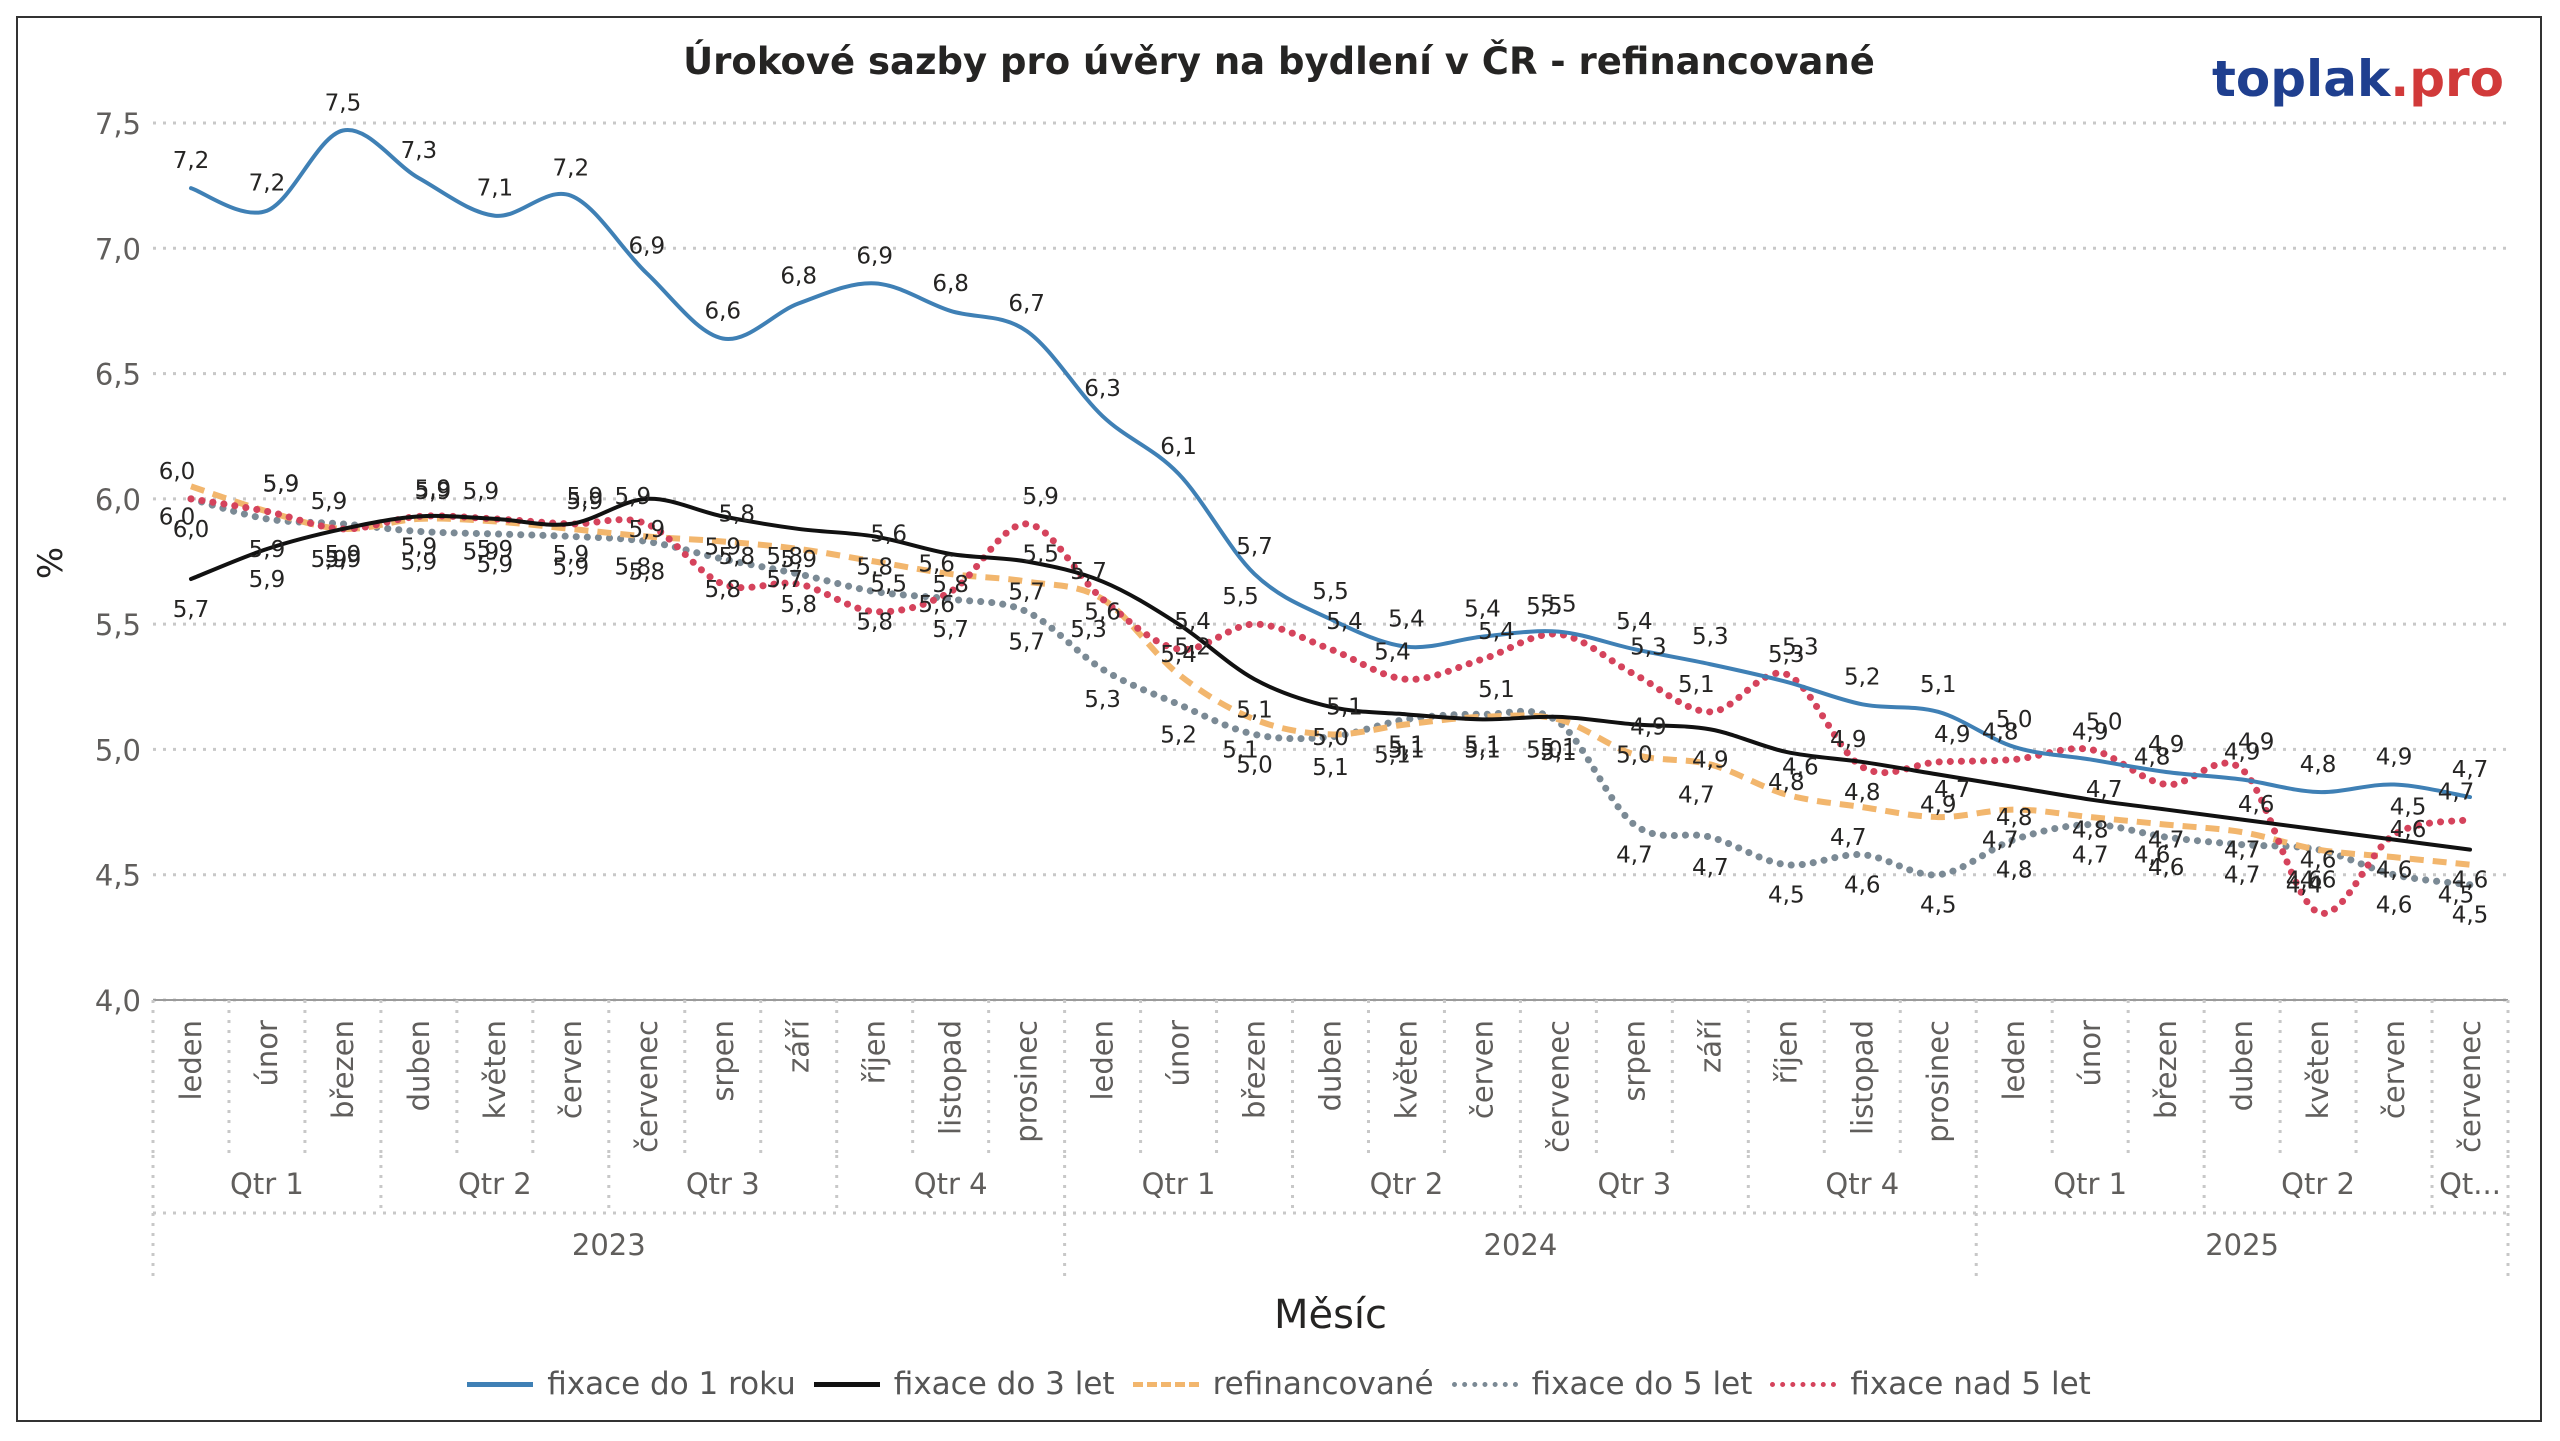 The height and width of the screenshot is (1441, 2560). I want to click on data-label: 6,0, so click(191, 530).